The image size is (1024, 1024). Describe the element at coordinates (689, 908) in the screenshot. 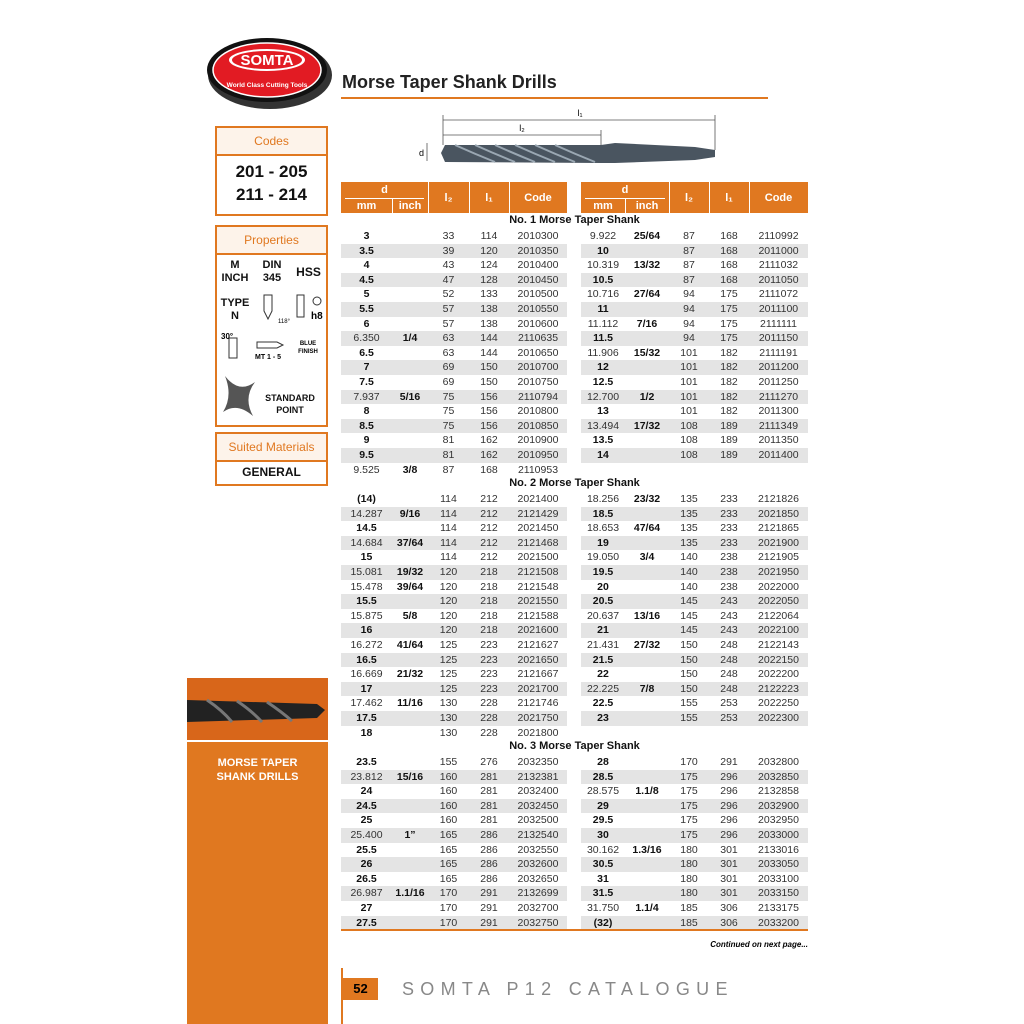

I see `table-cell: 185` at that location.